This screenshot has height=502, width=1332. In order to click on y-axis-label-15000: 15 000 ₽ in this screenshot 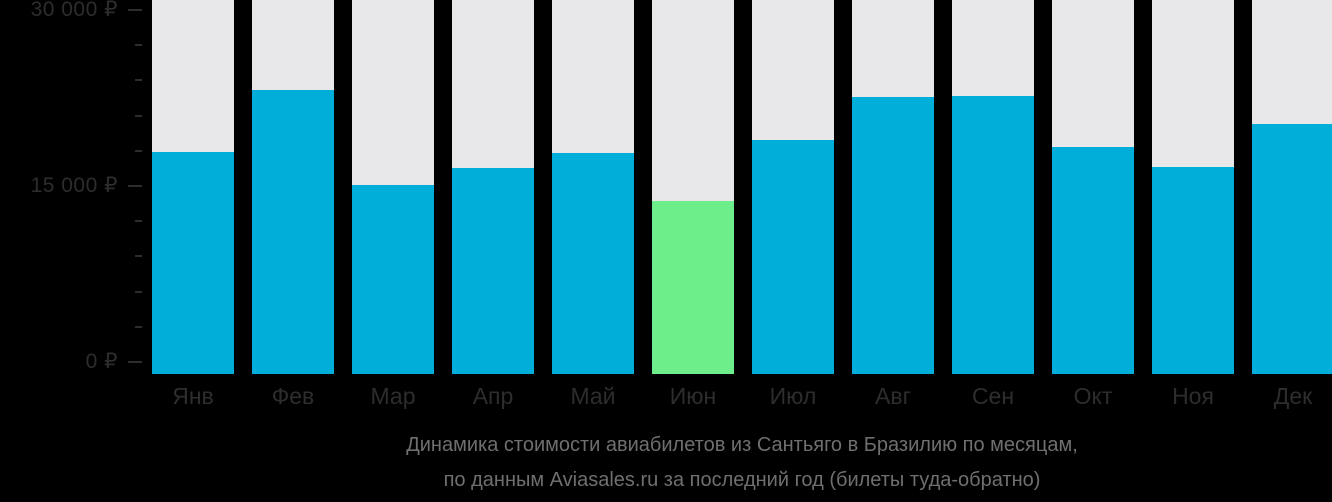, I will do `click(74, 185)`.